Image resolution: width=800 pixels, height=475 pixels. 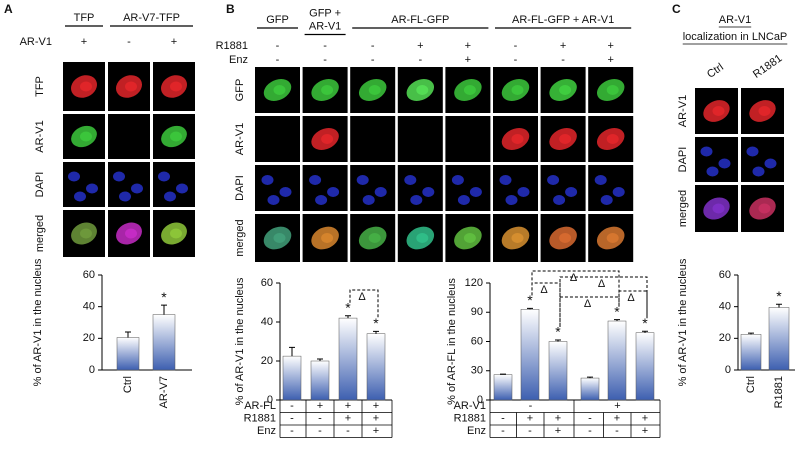 What do you see at coordinates (477, 341) in the screenshot?
I see `y-tick-label: 60` at bounding box center [477, 341].